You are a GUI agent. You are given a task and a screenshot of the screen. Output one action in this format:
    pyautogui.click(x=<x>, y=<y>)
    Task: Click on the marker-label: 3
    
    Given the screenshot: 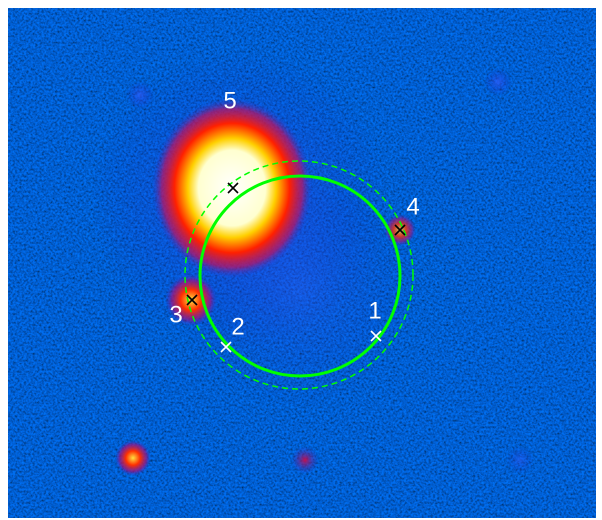 What is the action you would take?
    pyautogui.click(x=175, y=314)
    